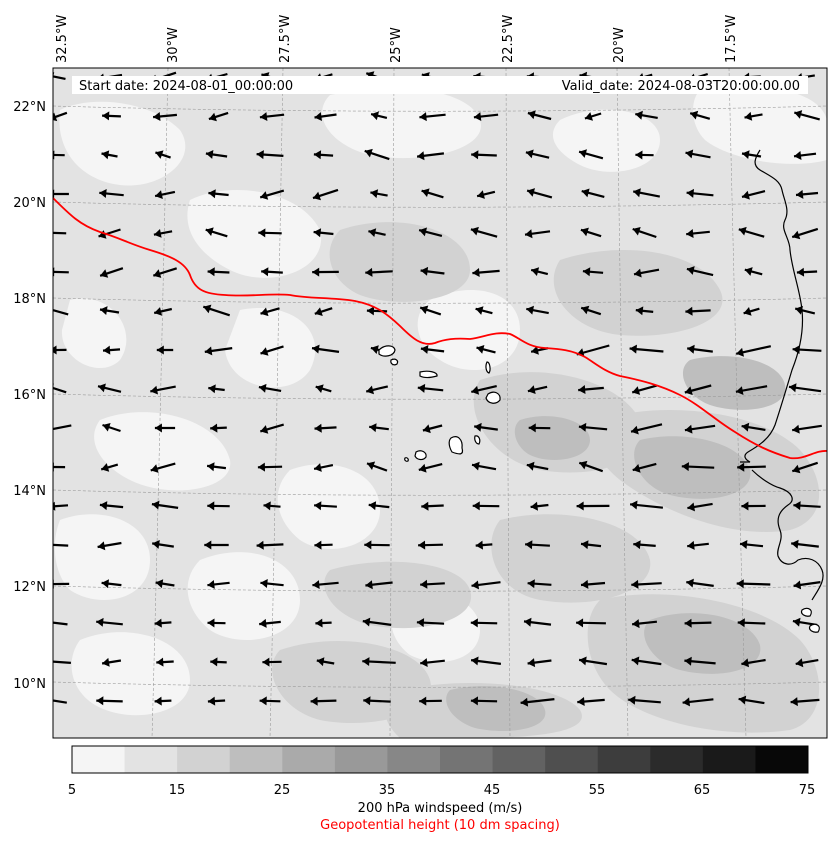 The height and width of the screenshot is (843, 837). Describe the element at coordinates (787, 535) in the screenshot. I see `africa-coastline-south` at that location.